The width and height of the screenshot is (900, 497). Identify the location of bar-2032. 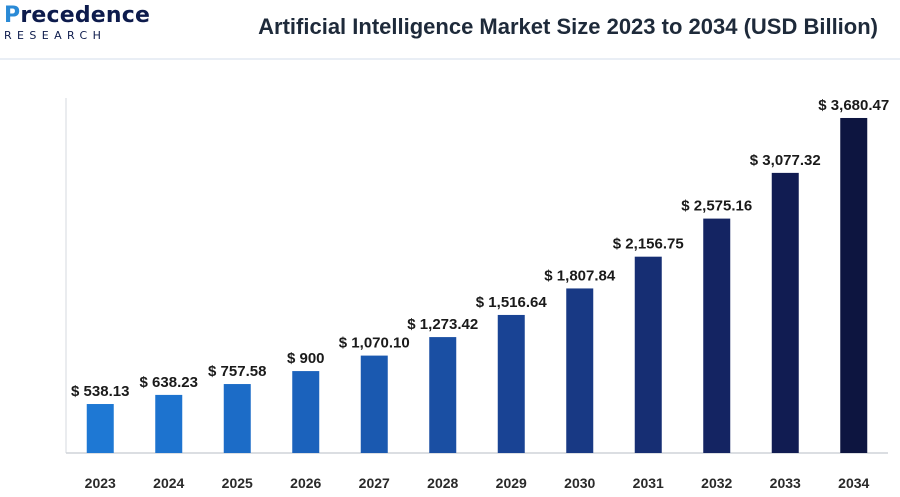
(717, 335).